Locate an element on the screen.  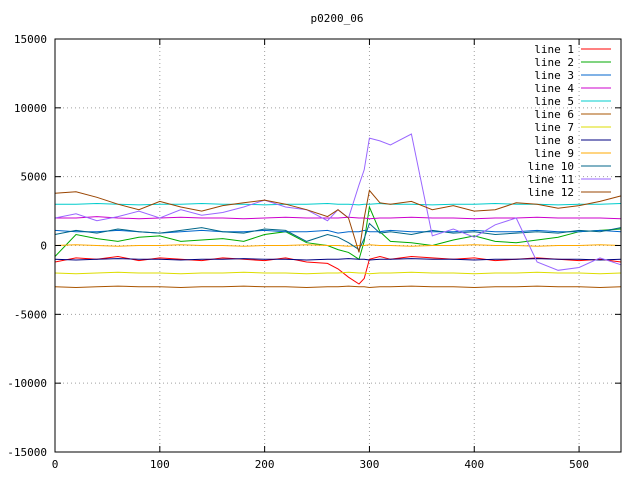
y-tick-label: -5000 is located at coordinates (30, 314).